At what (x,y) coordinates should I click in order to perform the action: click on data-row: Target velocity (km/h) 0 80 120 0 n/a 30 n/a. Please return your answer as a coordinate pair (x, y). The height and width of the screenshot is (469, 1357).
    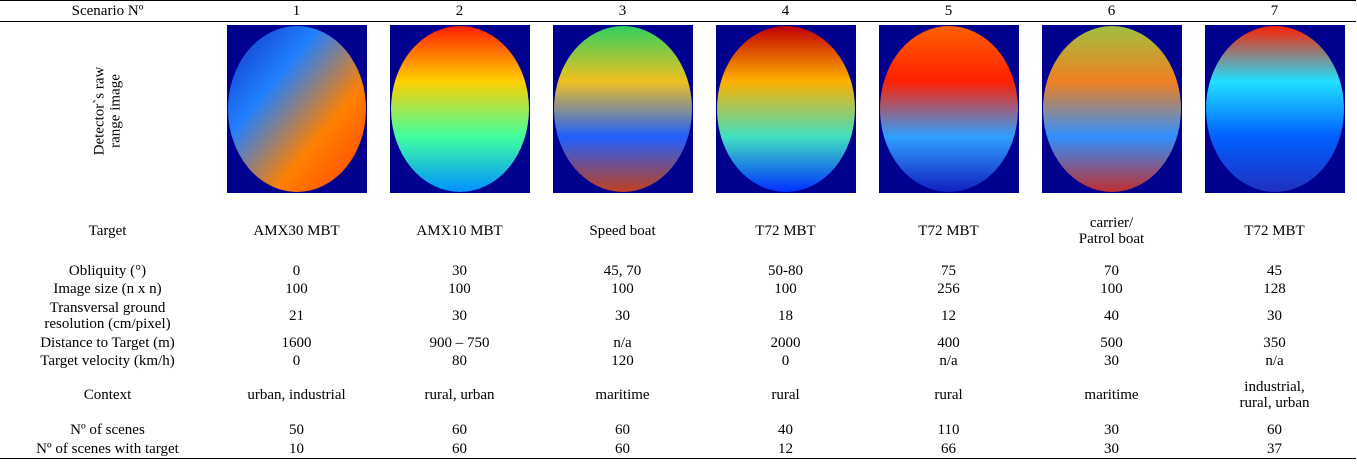
    Looking at the image, I should click on (678, 361).